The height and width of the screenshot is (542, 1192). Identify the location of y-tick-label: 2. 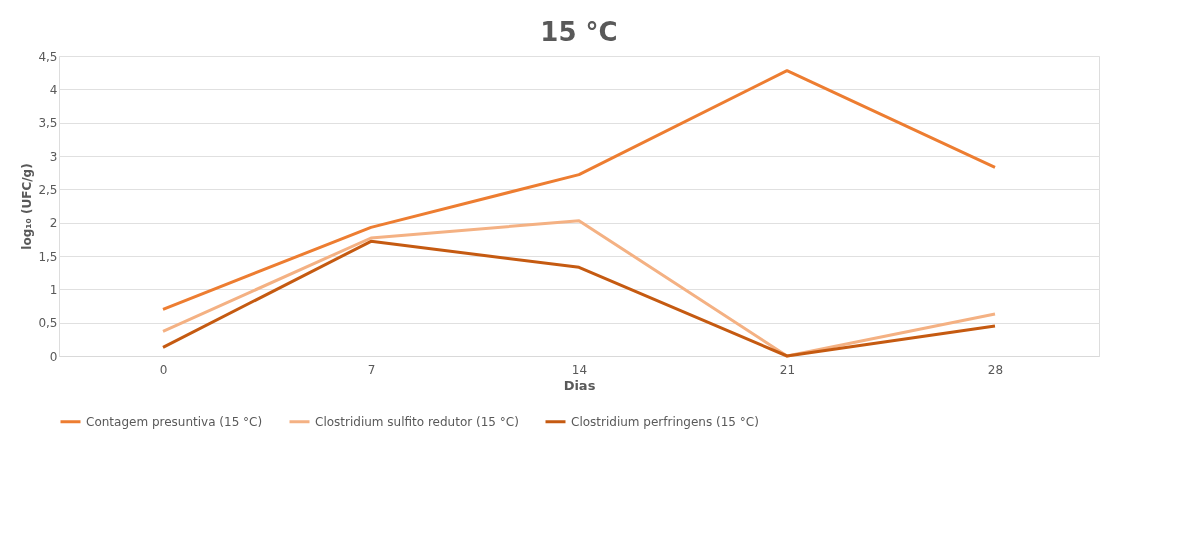
(53, 223).